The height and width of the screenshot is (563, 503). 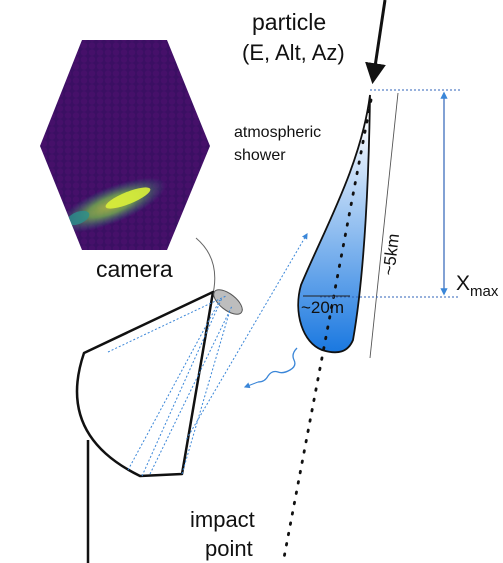 What do you see at coordinates (205, 268) in the screenshot?
I see `camera-leader-line` at bounding box center [205, 268].